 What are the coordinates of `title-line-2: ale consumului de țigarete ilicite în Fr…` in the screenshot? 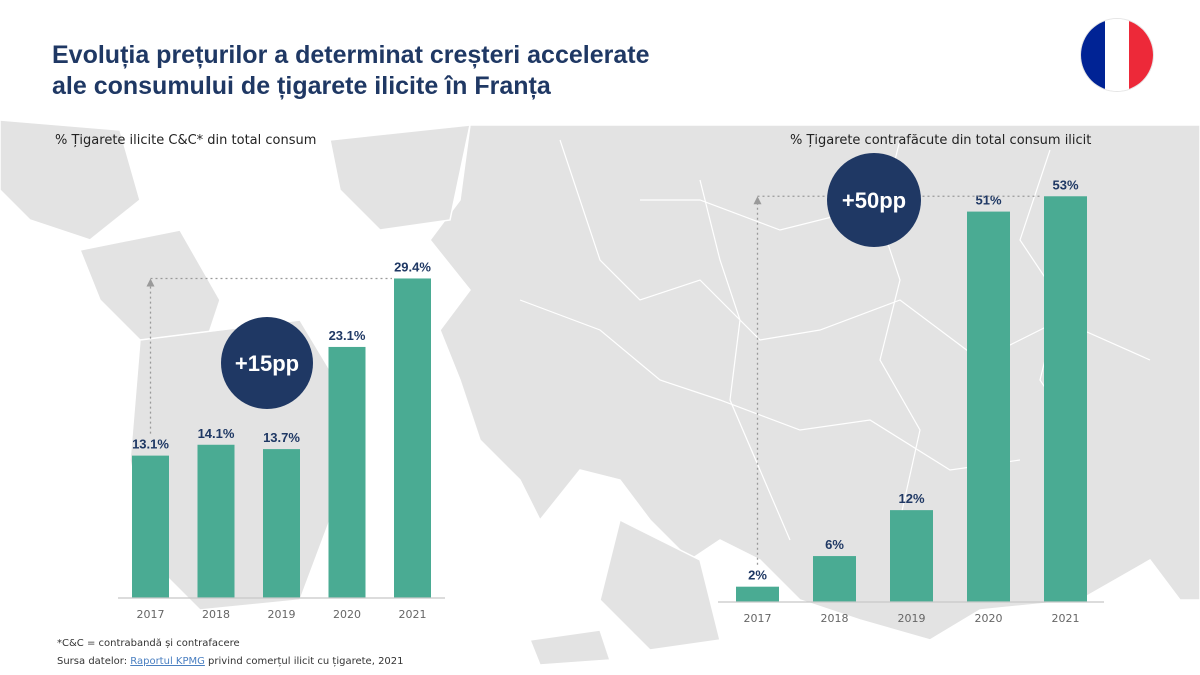 It's located at (301, 86).